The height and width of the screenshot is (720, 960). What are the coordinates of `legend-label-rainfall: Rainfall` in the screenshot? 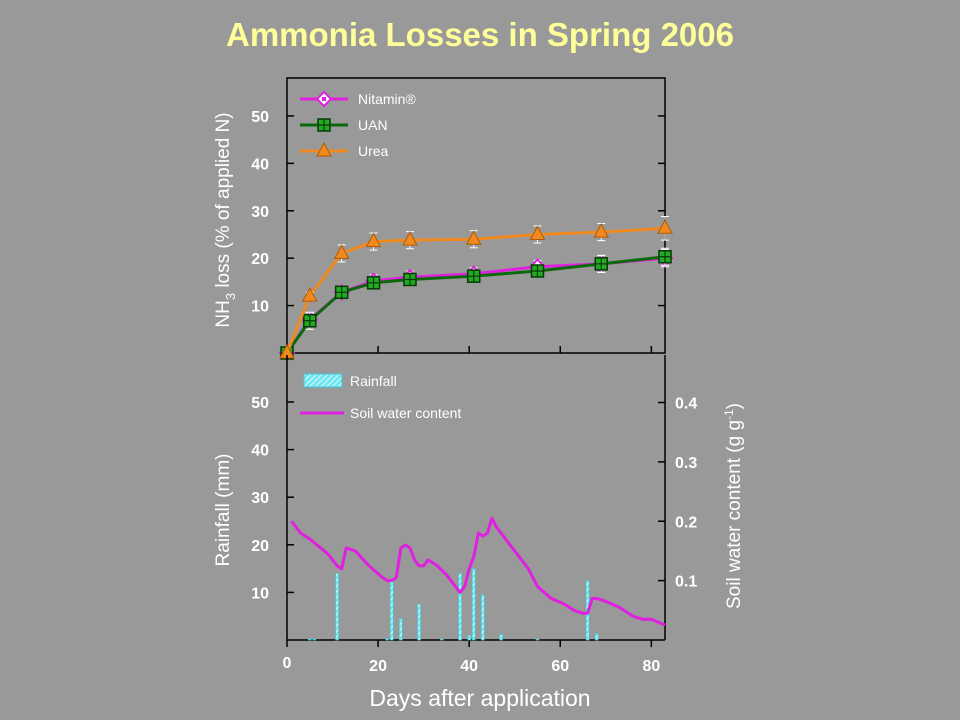 It's located at (373, 381).